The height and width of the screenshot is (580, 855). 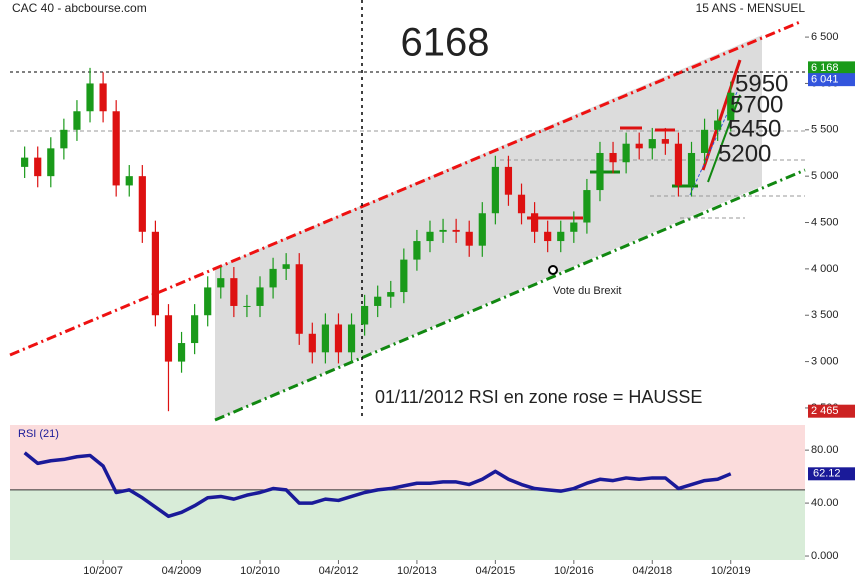 I want to click on value-label-box, so click(x=831, y=474).